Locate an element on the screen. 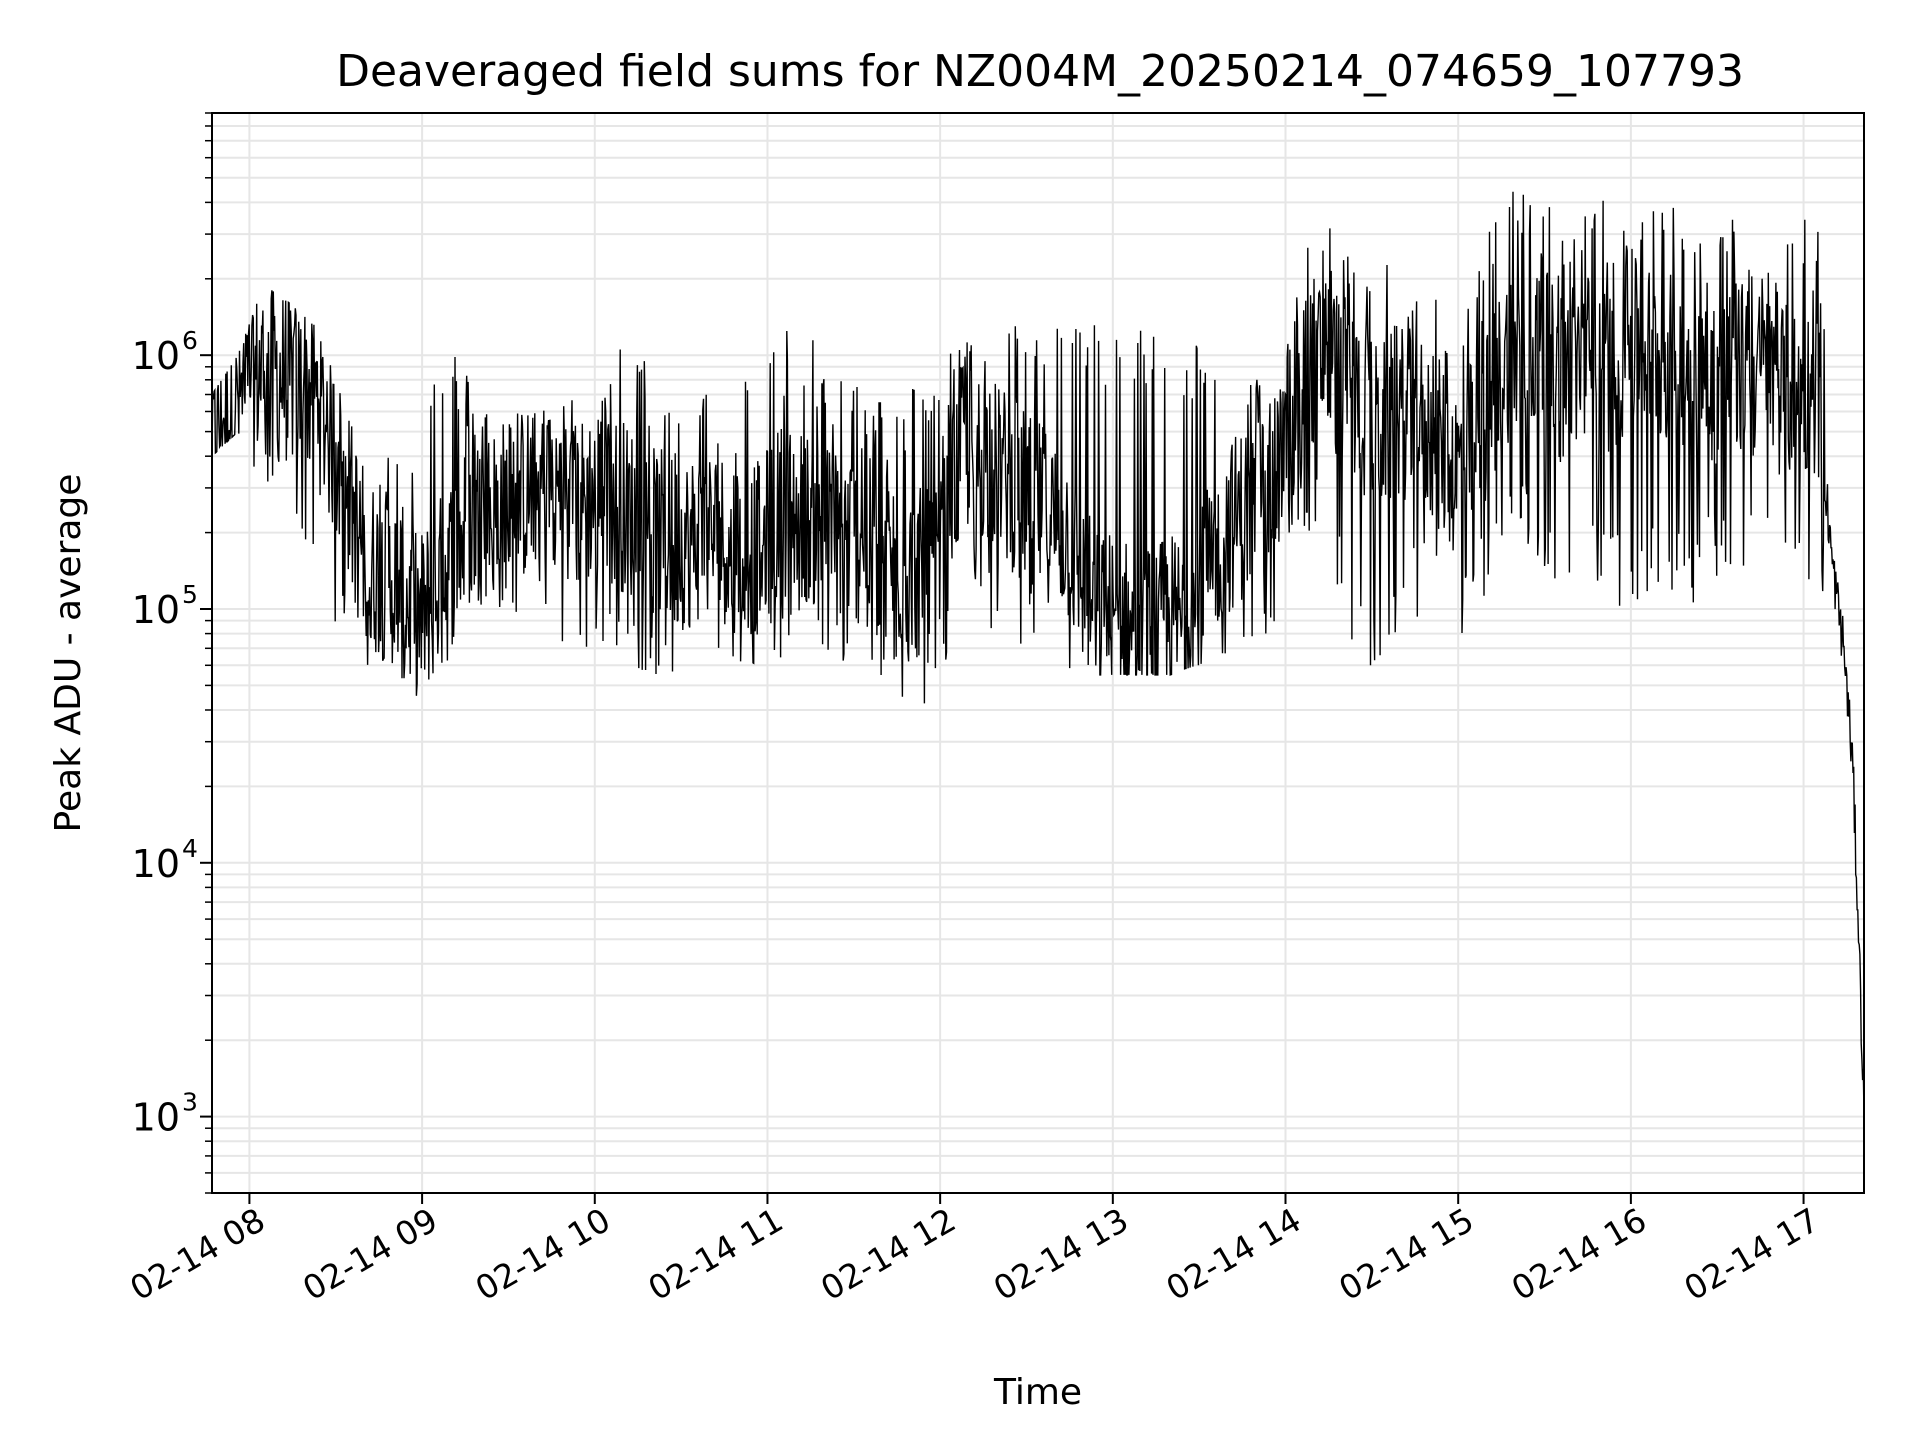 The height and width of the screenshot is (1440, 1920). x-axis-label: Time is located at coordinates (1037, 1392).